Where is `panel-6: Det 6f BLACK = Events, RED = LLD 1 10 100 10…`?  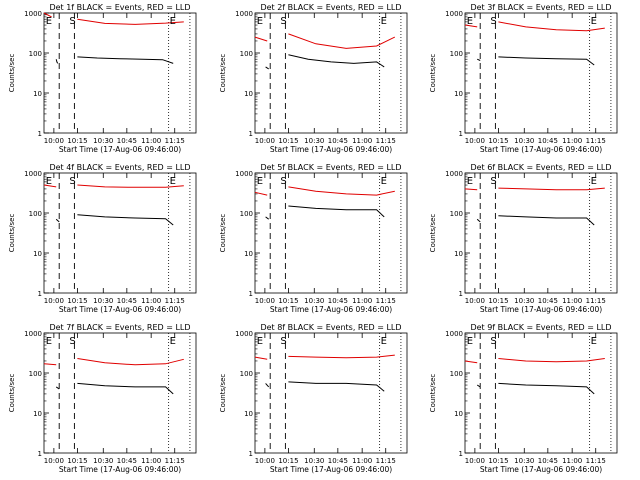 panel-6: Det 6f BLACK = Events, RED = LLD 1 10 100 10… is located at coordinates (523, 238).